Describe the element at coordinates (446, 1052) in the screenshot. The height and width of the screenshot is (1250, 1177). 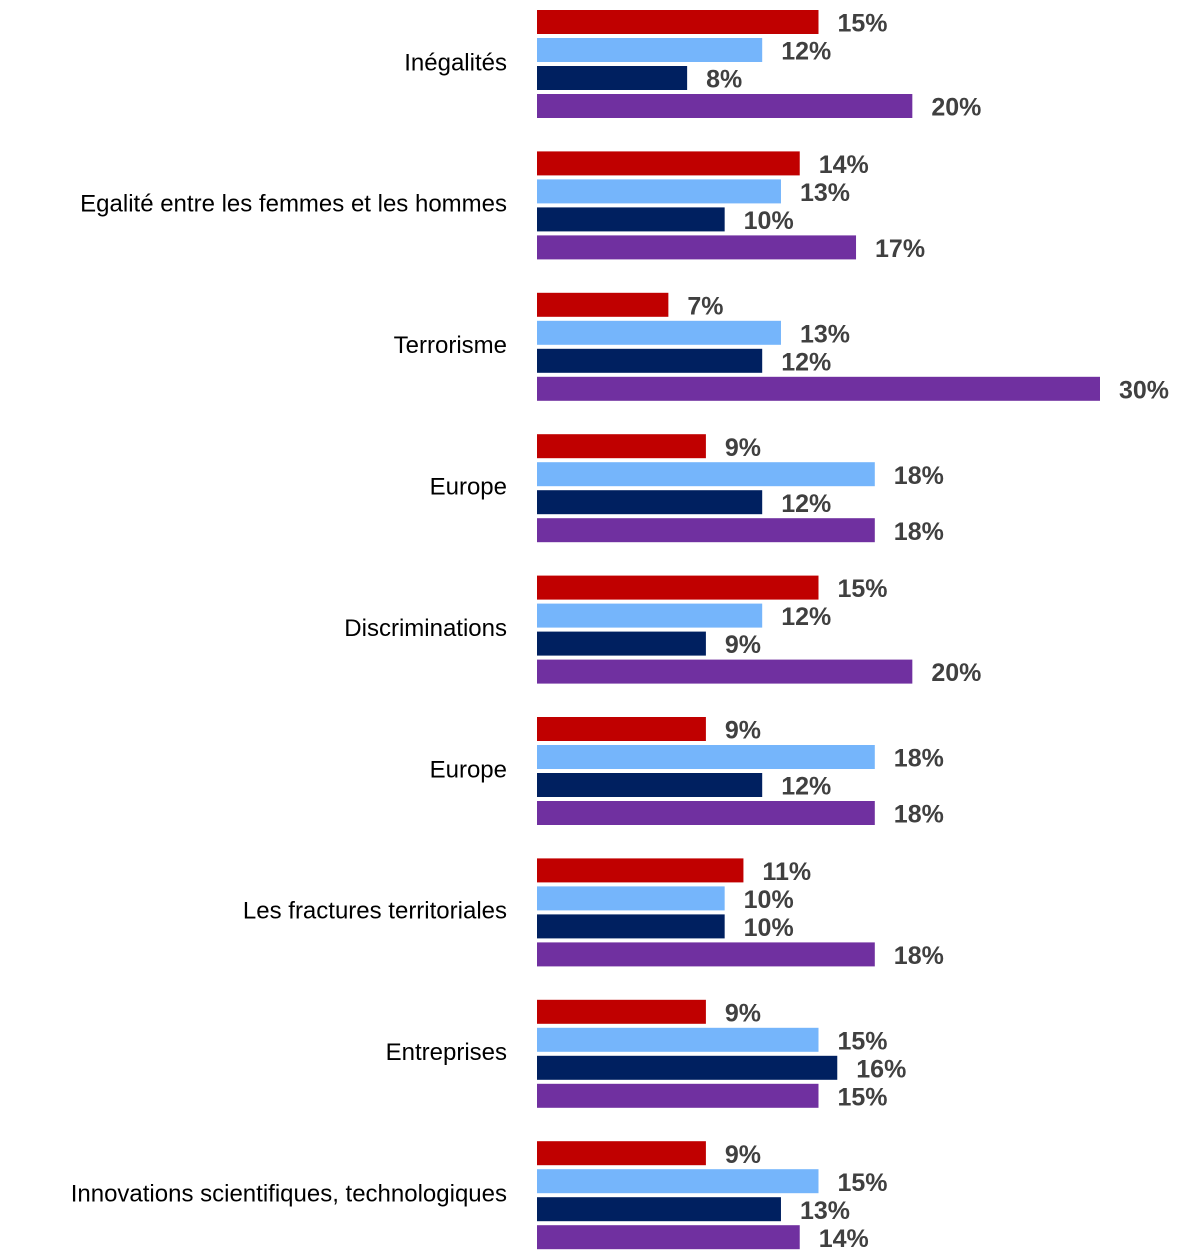
I see `category-label: Entreprises` at that location.